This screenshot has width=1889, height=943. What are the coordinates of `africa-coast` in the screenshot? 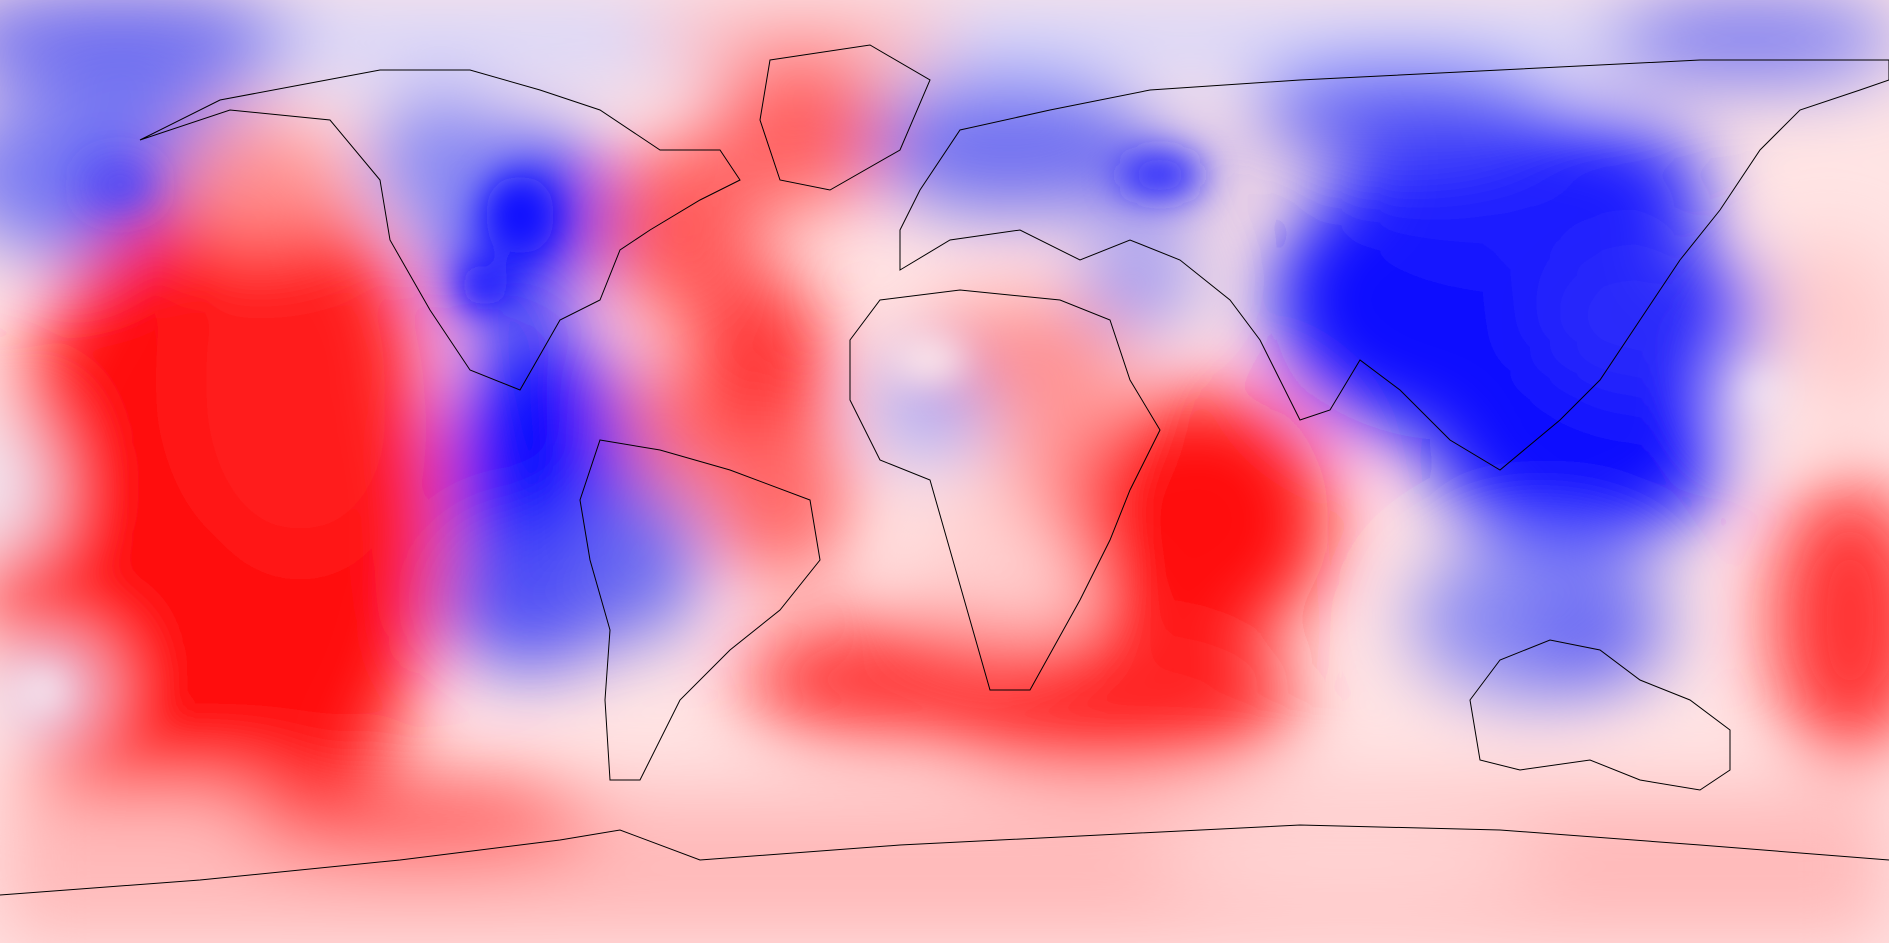 It's located at (1005, 490).